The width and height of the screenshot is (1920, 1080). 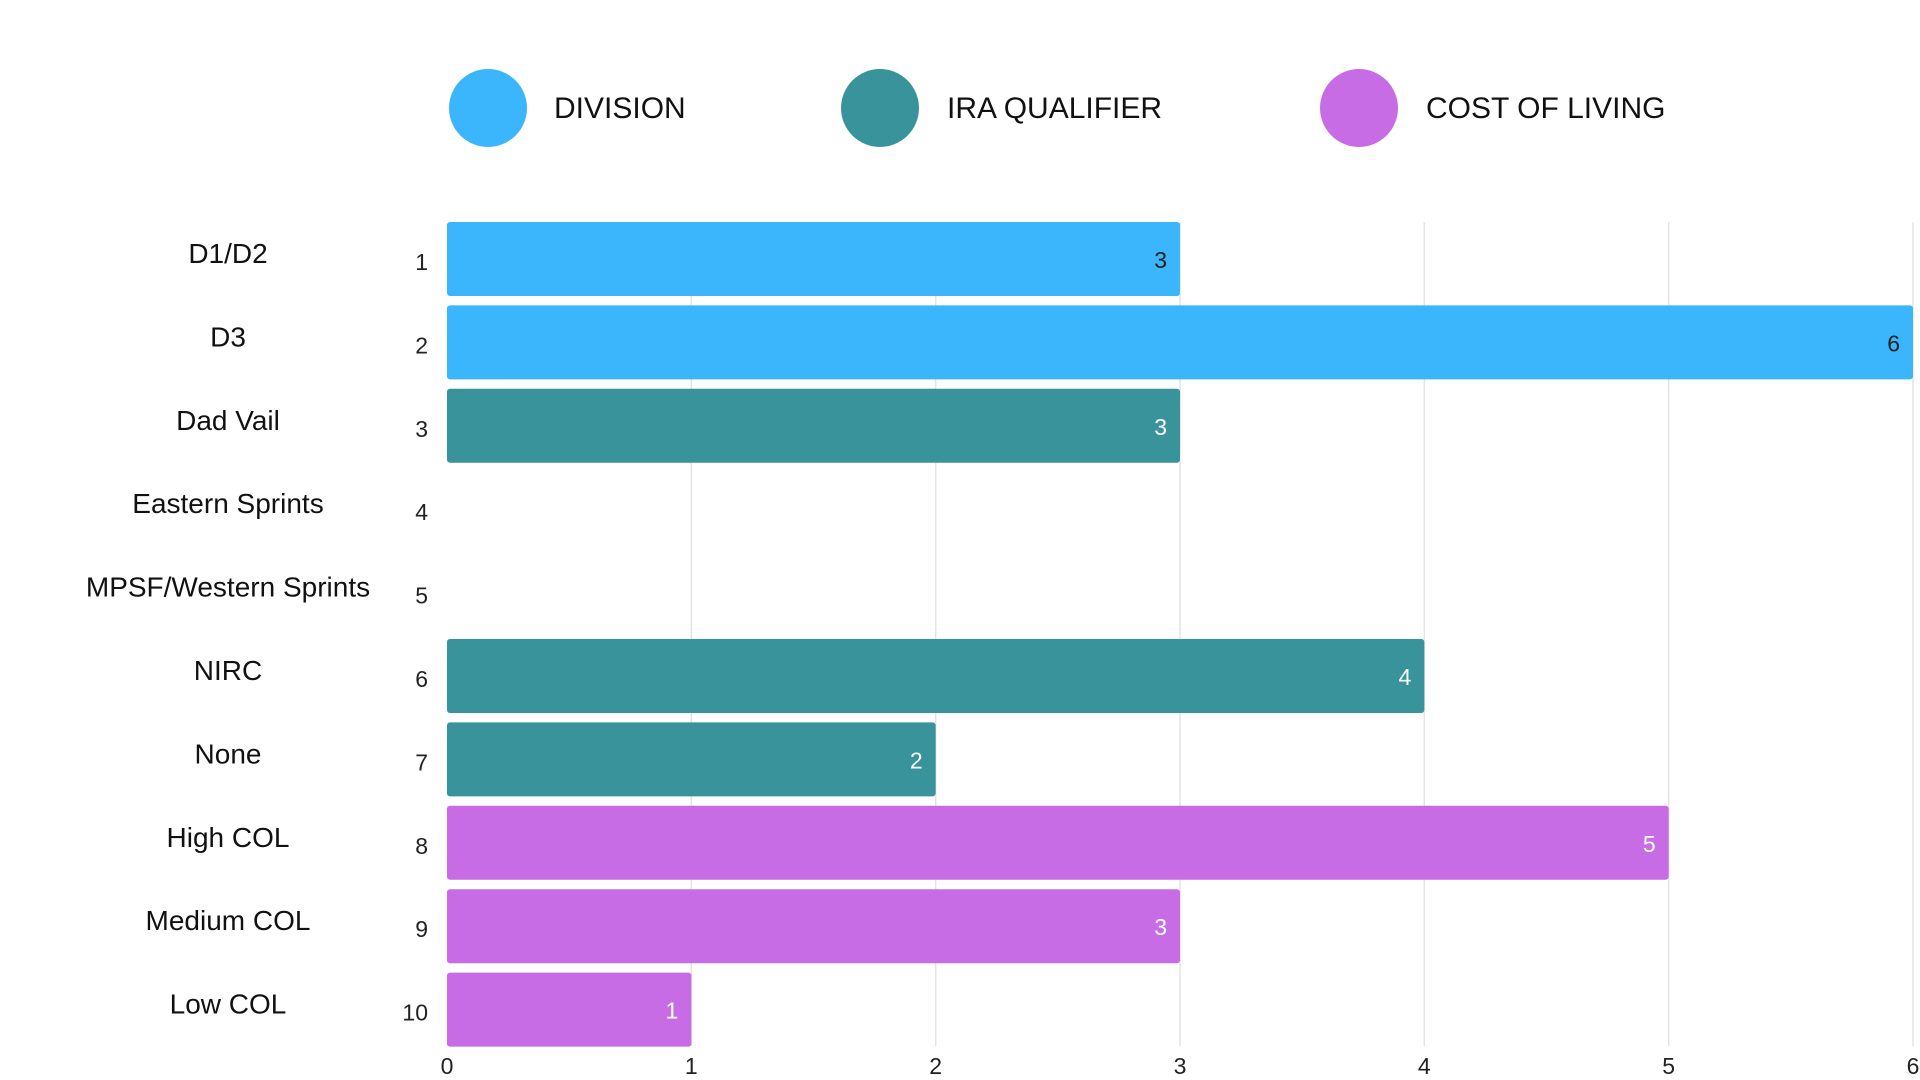 I want to click on x-tick-4: 4, so click(x=1424, y=1066).